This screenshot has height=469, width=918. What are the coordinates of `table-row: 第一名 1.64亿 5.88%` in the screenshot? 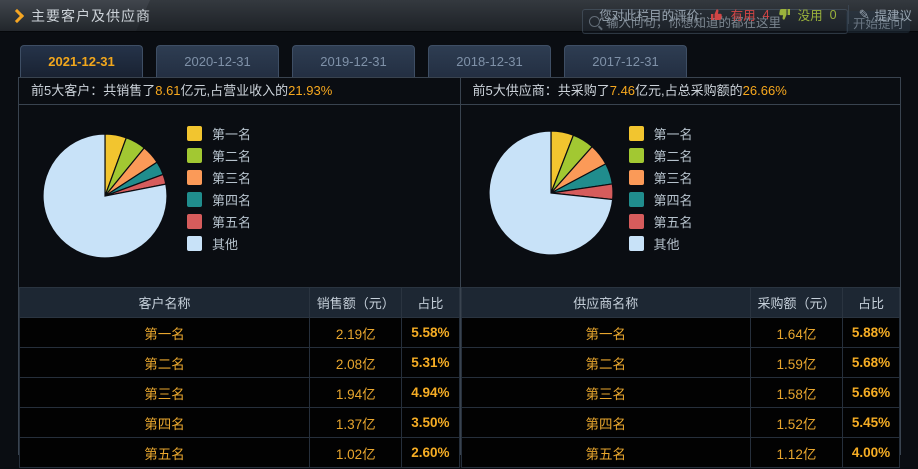 It's located at (680, 332).